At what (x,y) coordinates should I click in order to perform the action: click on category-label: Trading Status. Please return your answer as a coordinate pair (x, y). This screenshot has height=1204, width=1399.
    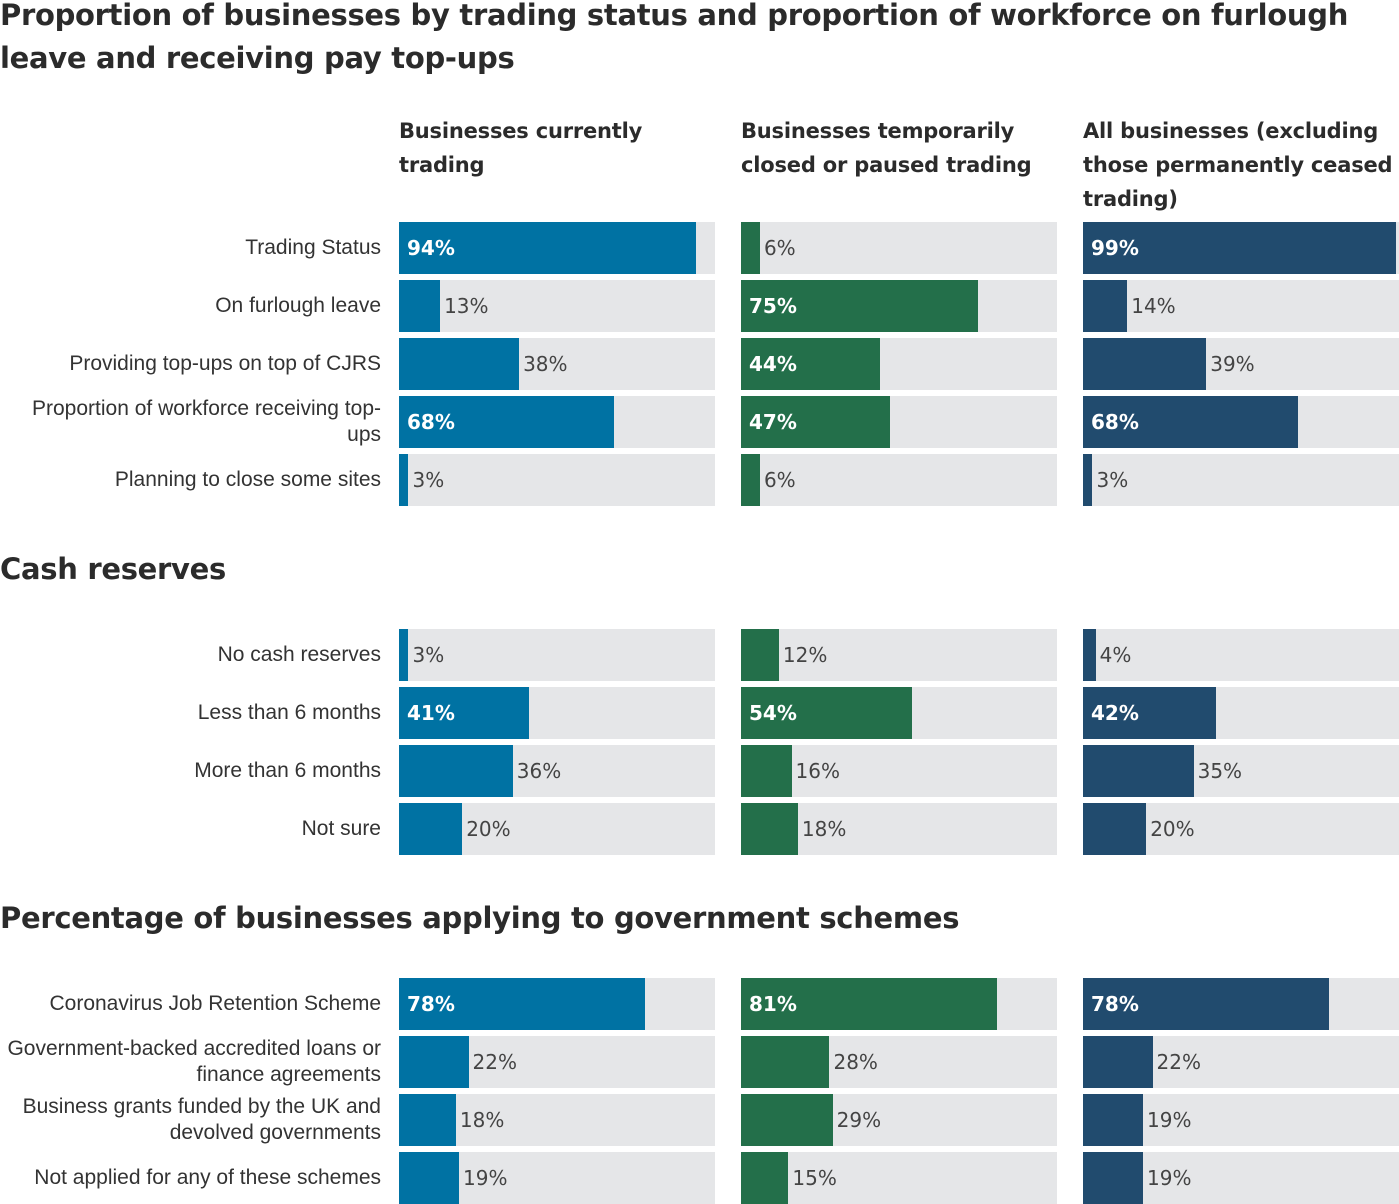
    Looking at the image, I should click on (313, 247).